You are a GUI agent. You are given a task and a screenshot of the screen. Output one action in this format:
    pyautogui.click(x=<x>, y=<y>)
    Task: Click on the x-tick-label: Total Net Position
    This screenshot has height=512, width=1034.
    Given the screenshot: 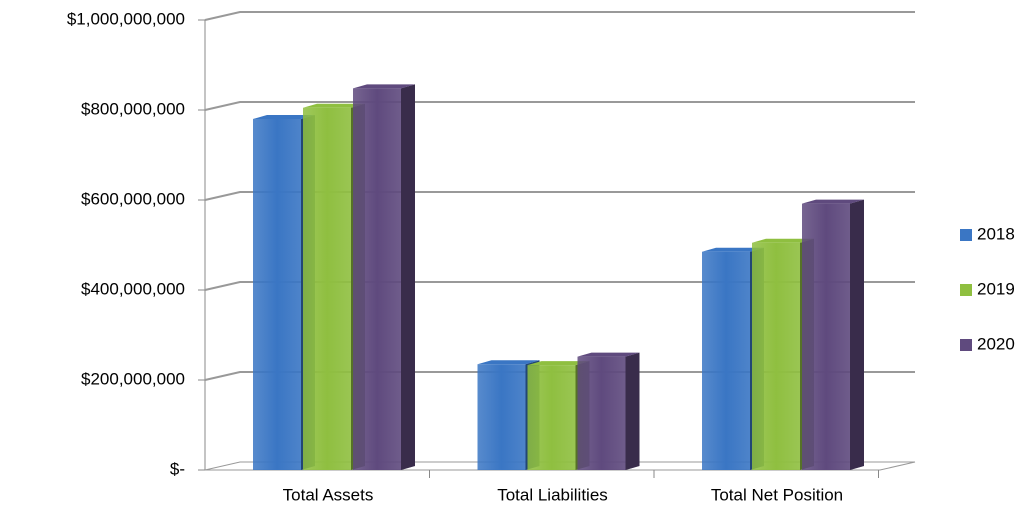 What is the action you would take?
    pyautogui.click(x=777, y=494)
    